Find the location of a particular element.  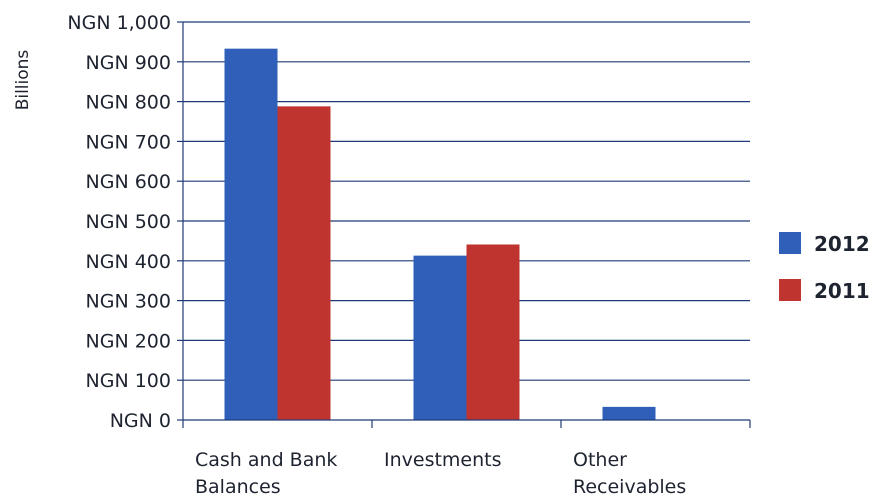

y-tick-label: NGN 500 is located at coordinates (128, 222).